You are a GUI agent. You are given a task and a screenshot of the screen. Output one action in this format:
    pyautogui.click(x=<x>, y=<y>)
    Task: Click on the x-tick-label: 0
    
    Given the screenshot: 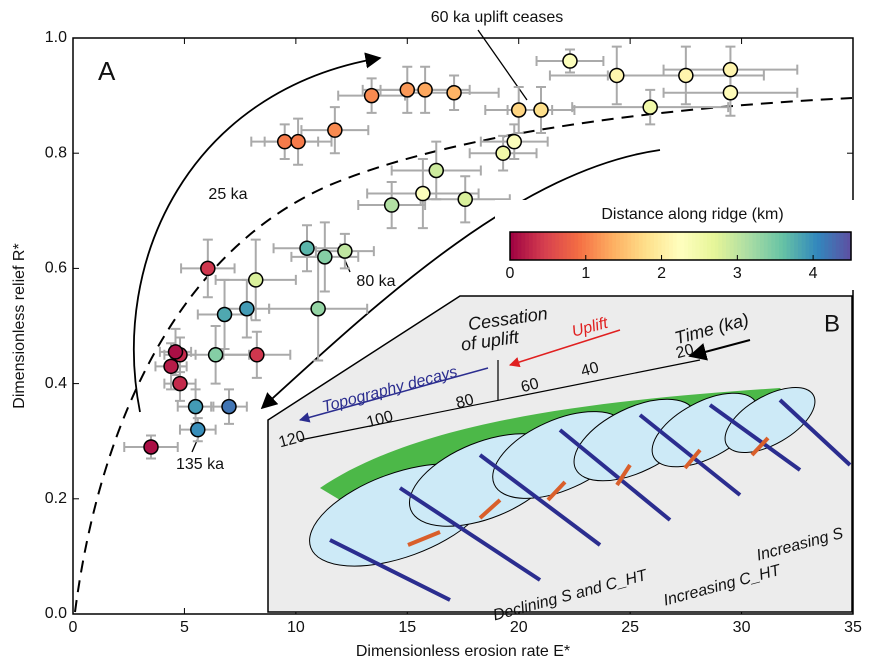 What is the action you would take?
    pyautogui.click(x=73, y=627)
    